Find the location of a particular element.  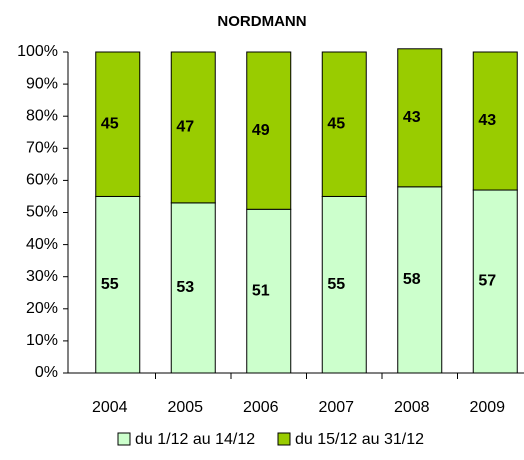

x-tick-label: 2008 is located at coordinates (412, 407).